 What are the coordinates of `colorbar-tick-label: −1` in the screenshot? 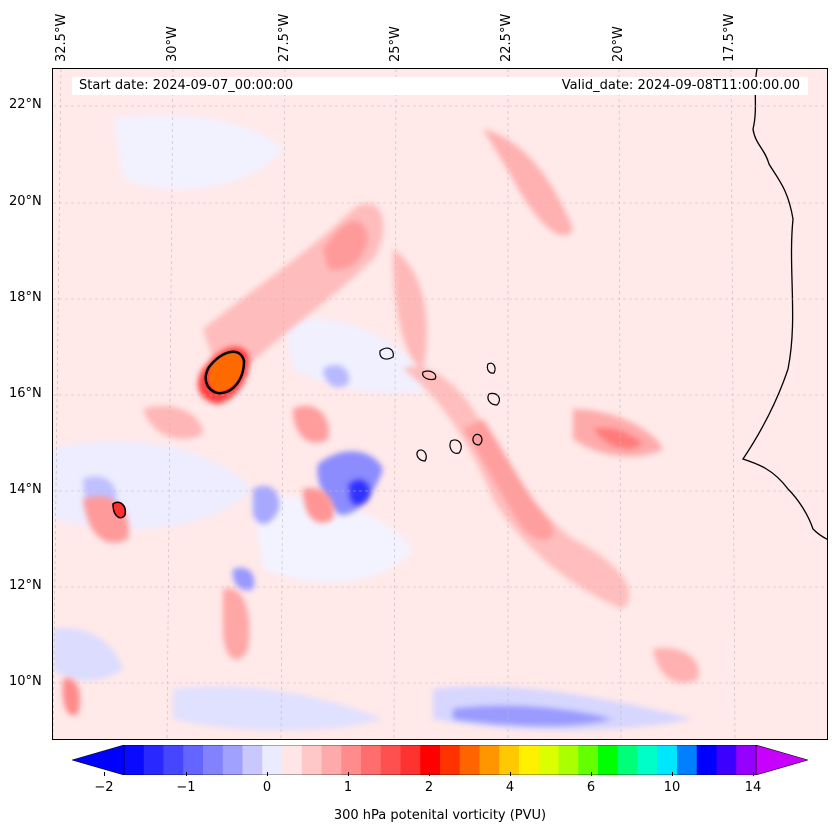 It's located at (186, 787).